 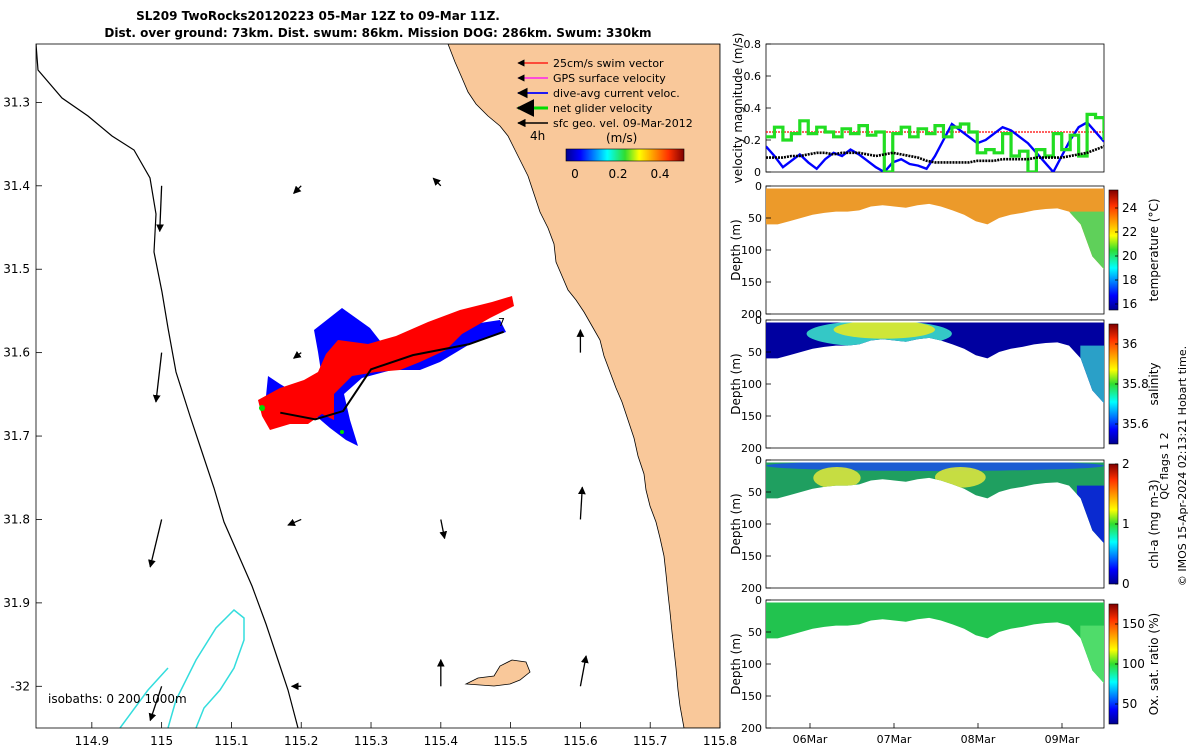 I want to click on net-glider-mark, so click(x=342, y=432).